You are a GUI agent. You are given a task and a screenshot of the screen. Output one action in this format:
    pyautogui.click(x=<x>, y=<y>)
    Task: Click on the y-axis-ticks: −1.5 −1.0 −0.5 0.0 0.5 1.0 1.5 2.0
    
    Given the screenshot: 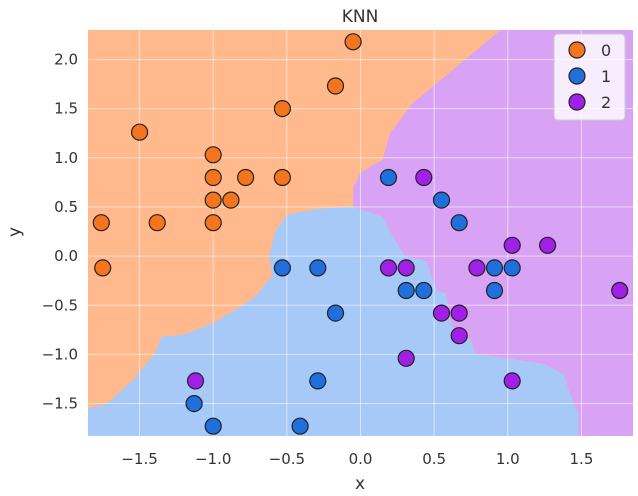 What is the action you would take?
    pyautogui.click(x=60, y=231)
    